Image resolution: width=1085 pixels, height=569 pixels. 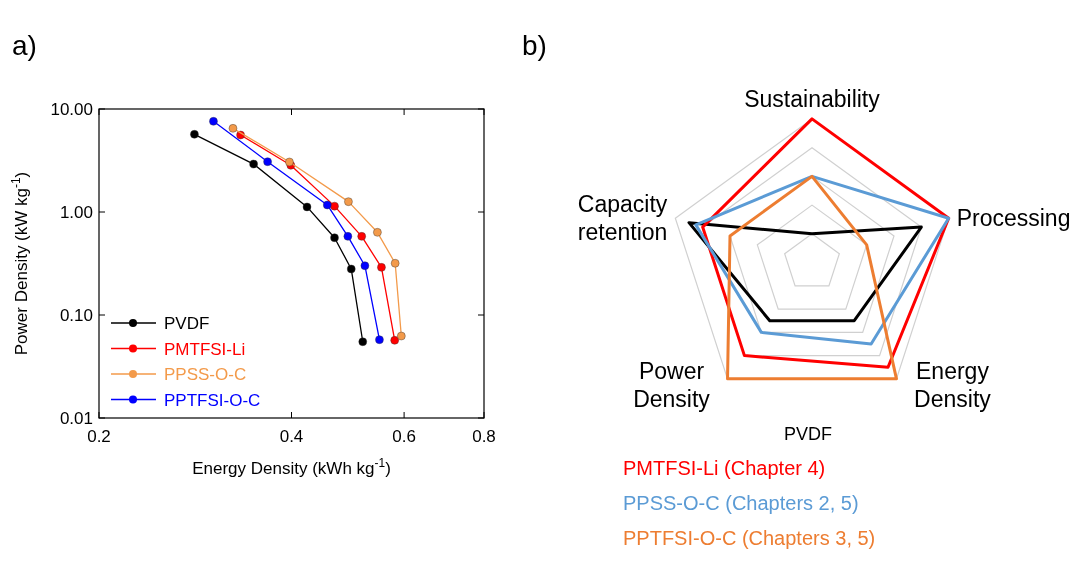 What do you see at coordinates (291, 436) in the screenshot?
I see `x-tick-label: 0.4` at bounding box center [291, 436].